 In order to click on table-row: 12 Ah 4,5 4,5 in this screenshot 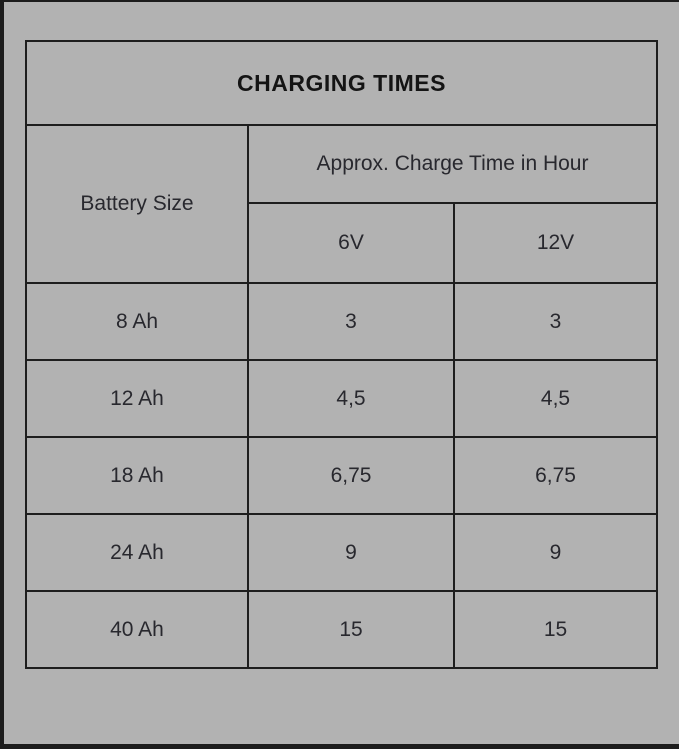, I will do `click(341, 398)`.